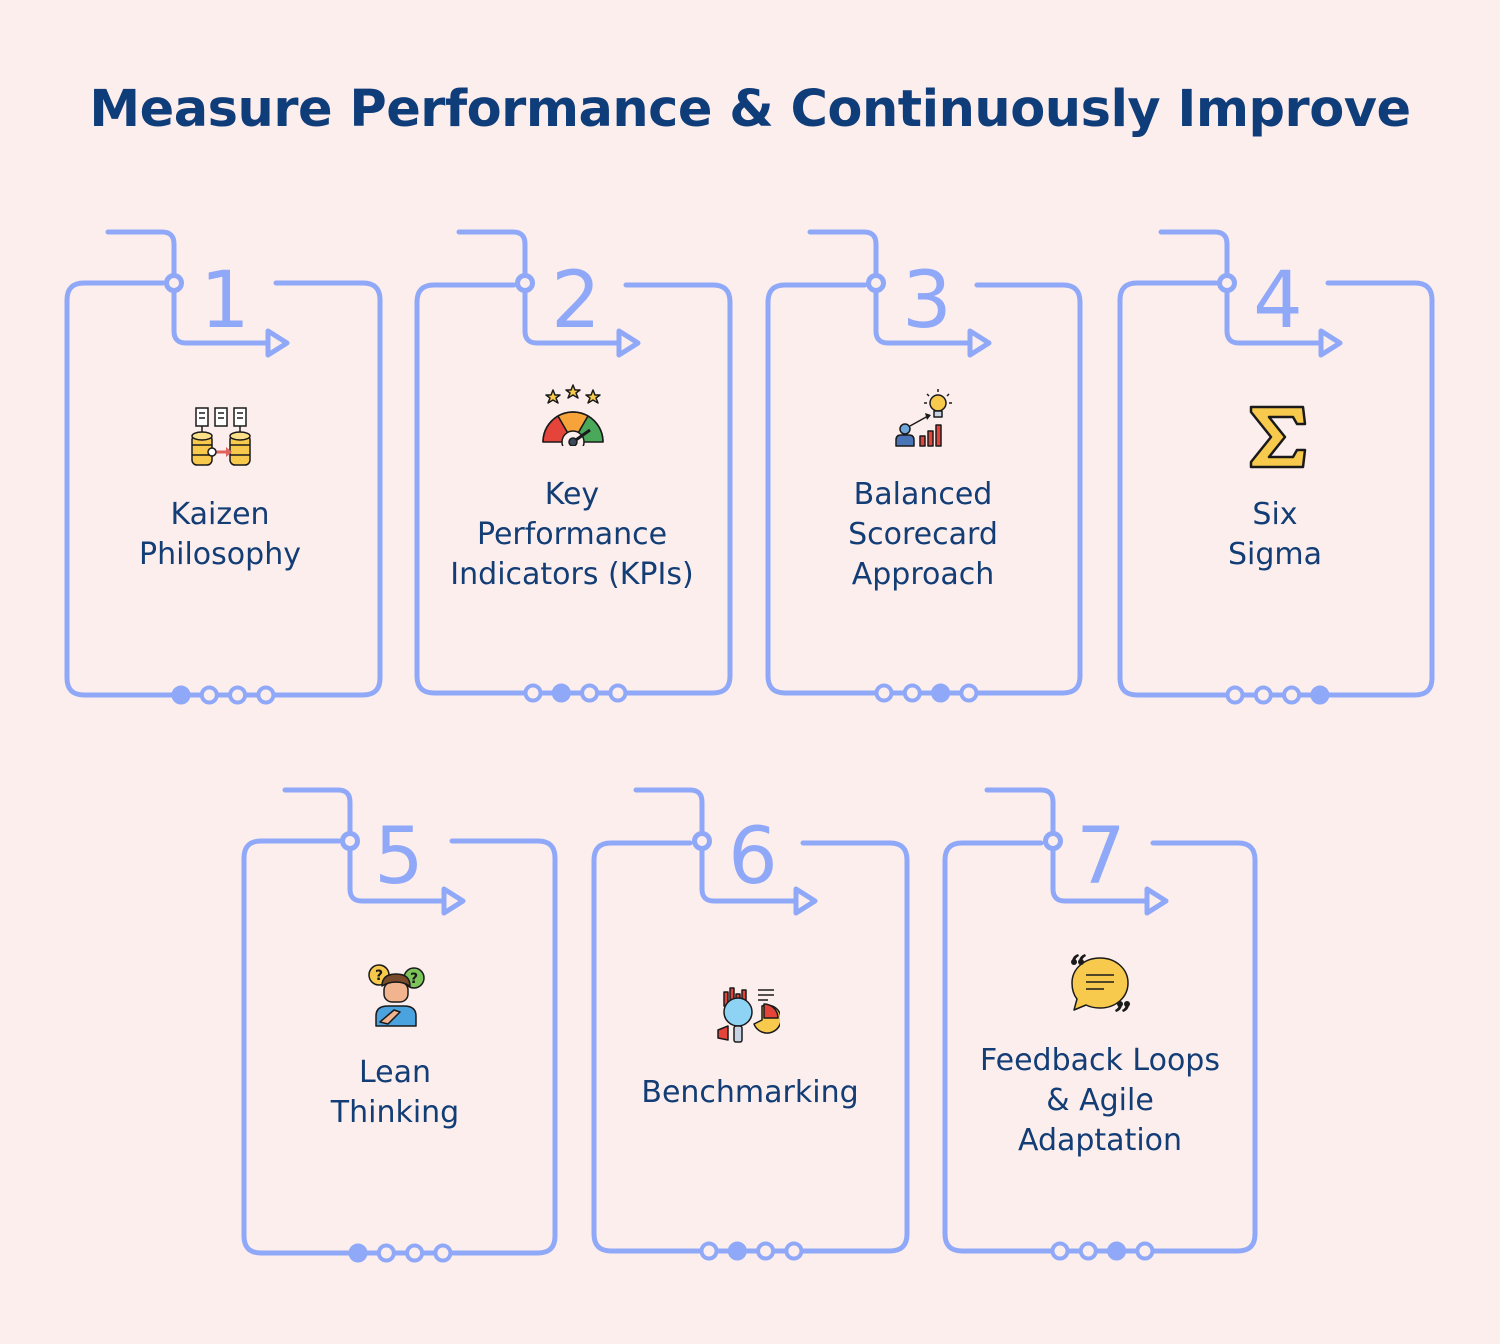 This screenshot has height=1344, width=1500. Describe the element at coordinates (576, 301) in the screenshot. I see `step-number-2: 2` at that location.